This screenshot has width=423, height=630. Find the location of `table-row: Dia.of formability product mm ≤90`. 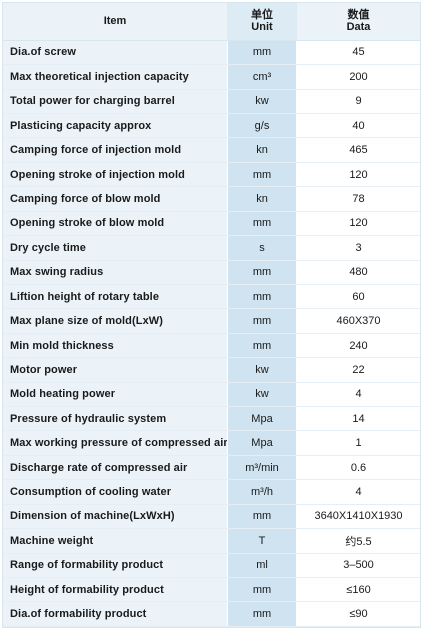

table-row: Dia.of formability product mm ≤90 is located at coordinates (211, 614).